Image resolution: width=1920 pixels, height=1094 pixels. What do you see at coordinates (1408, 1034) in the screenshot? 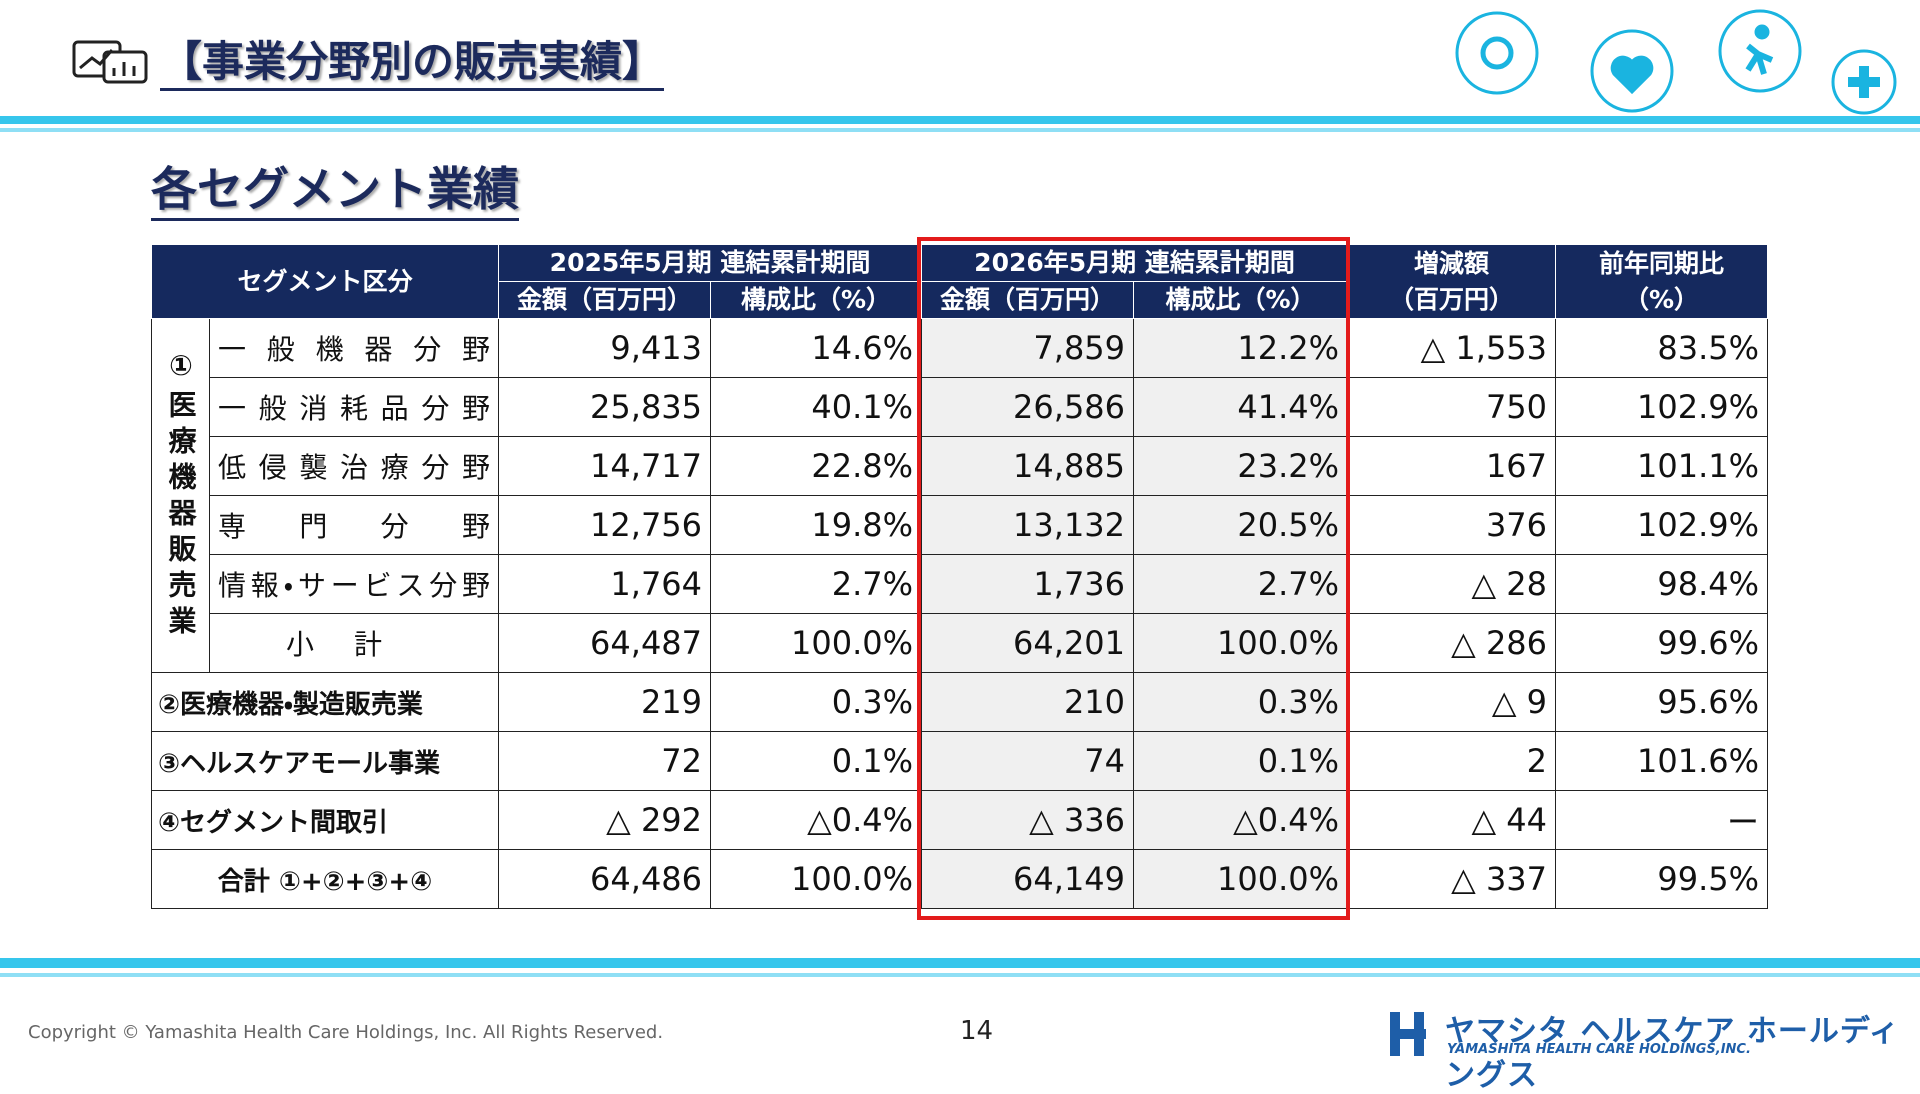
I see `logo-mark` at bounding box center [1408, 1034].